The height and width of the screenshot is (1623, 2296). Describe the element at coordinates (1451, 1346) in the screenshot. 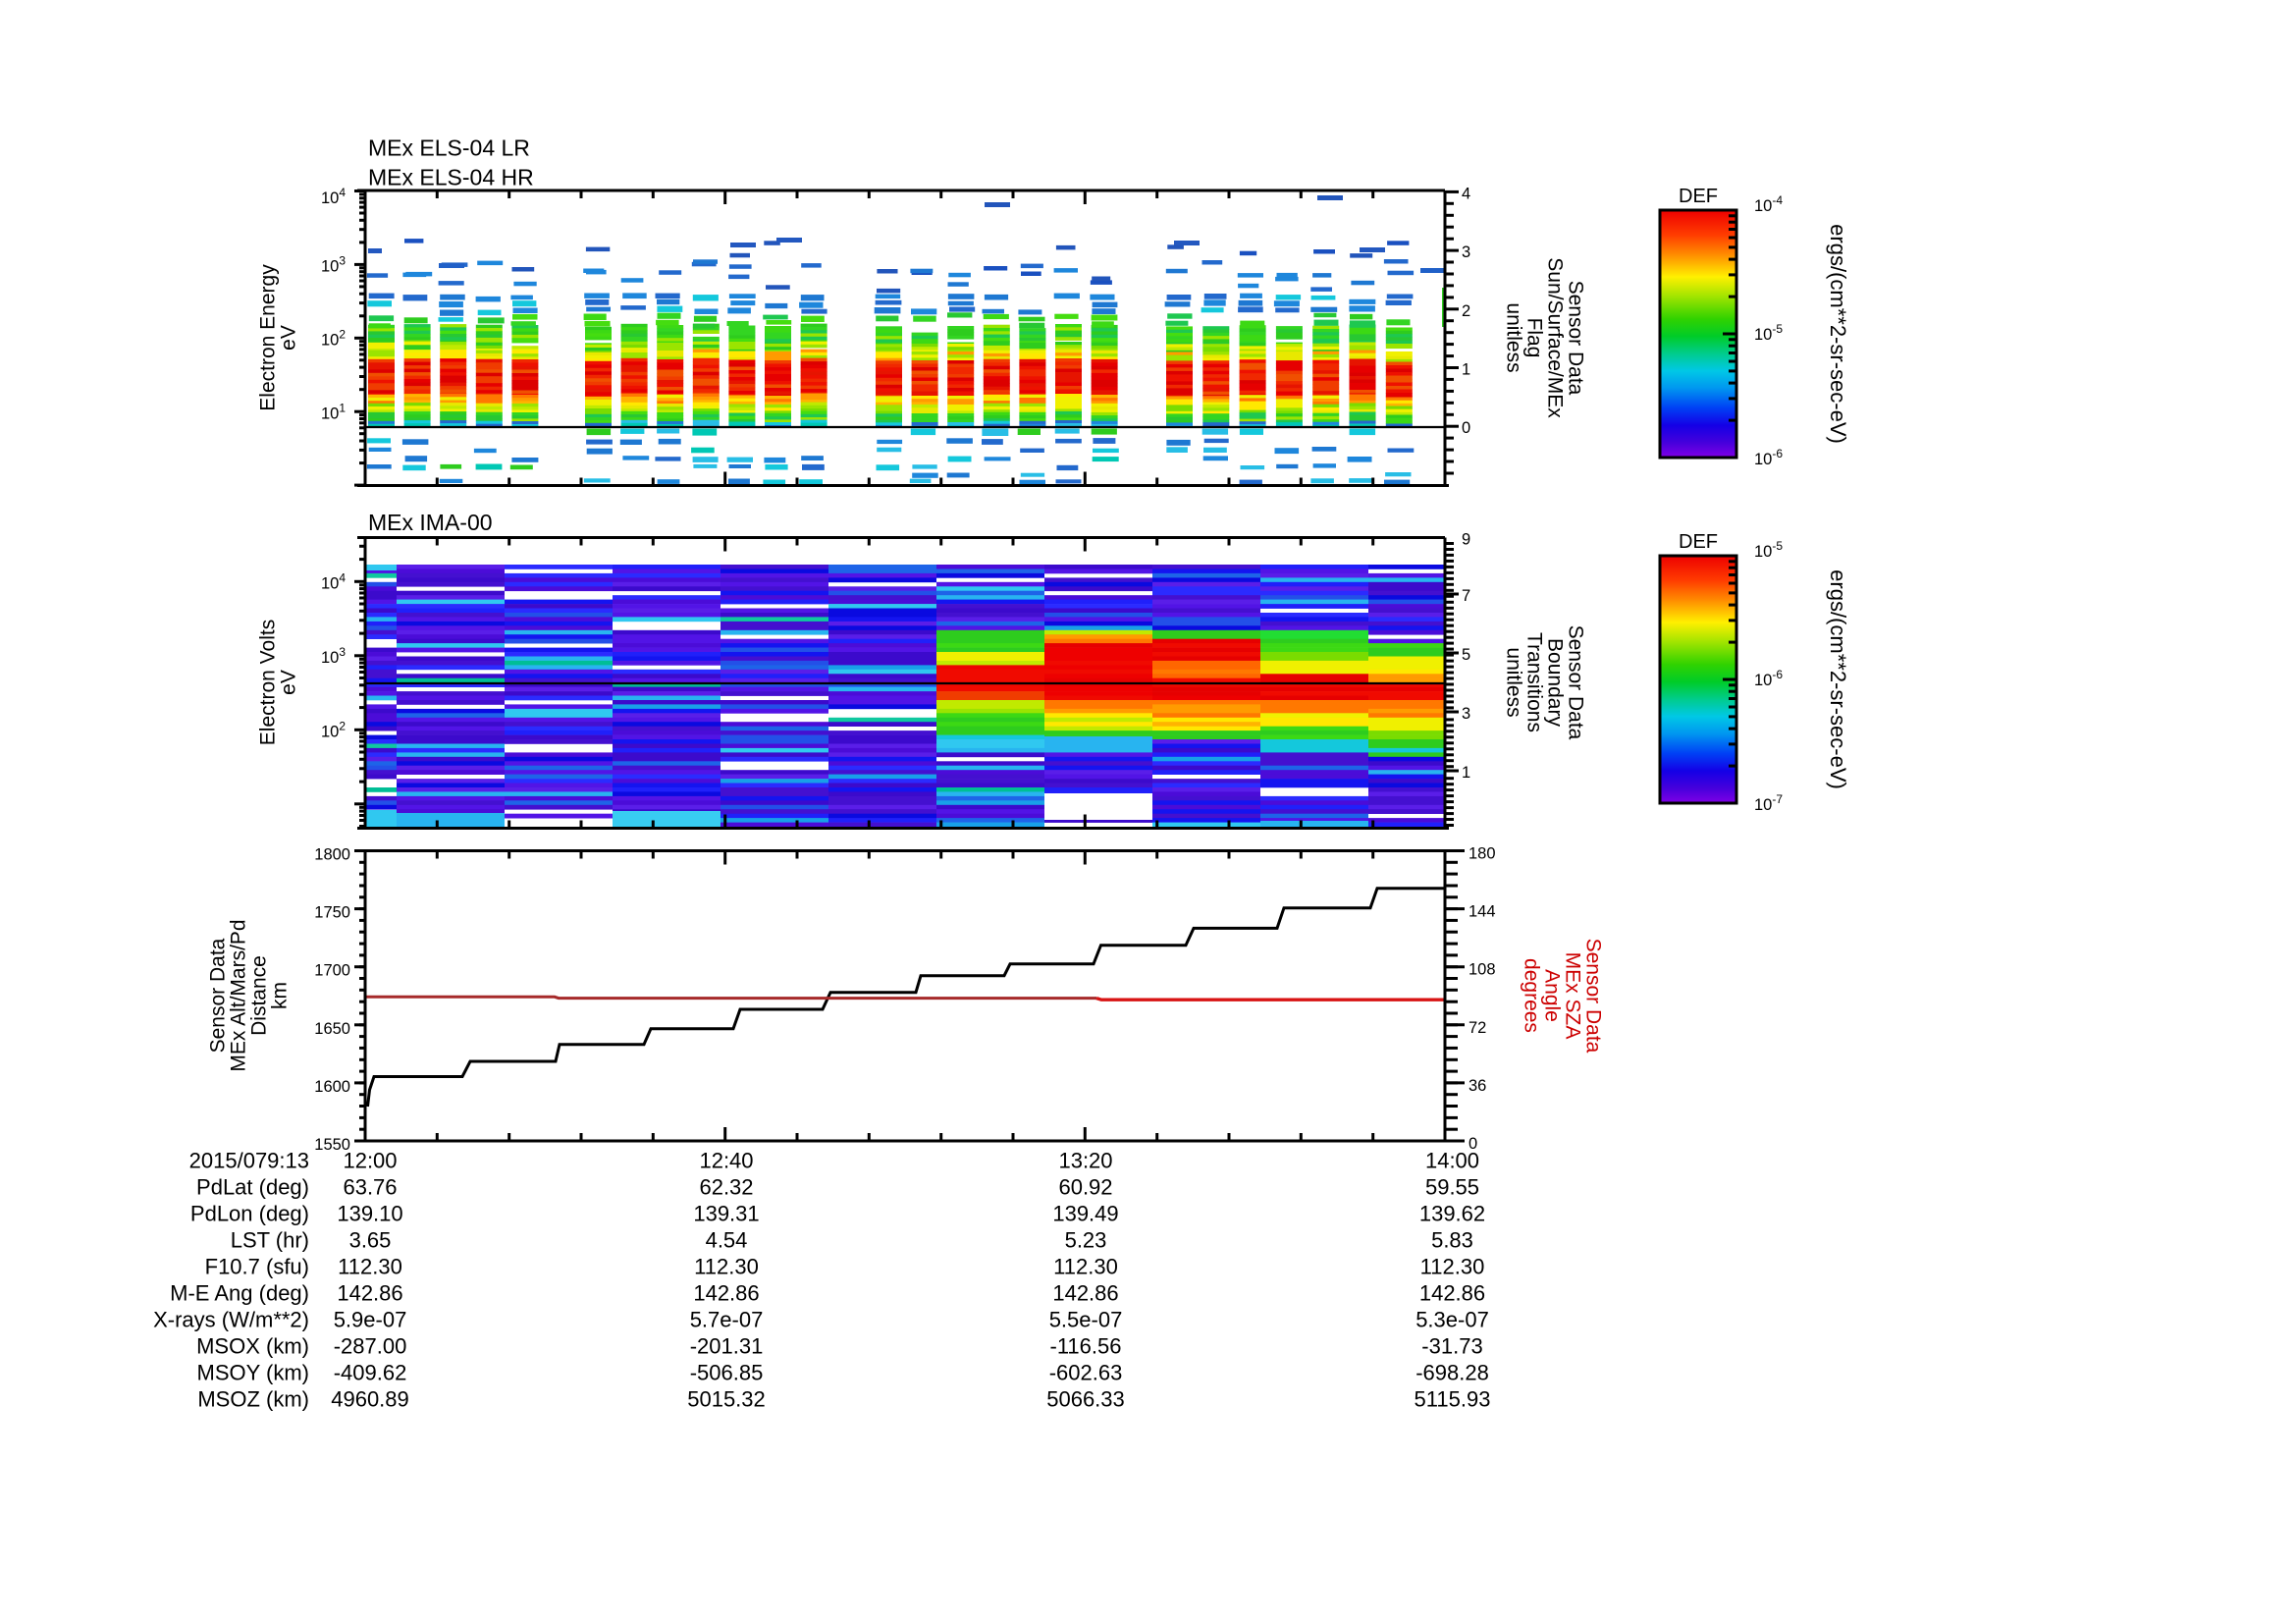

I see `svg-text: -31.73` at that location.